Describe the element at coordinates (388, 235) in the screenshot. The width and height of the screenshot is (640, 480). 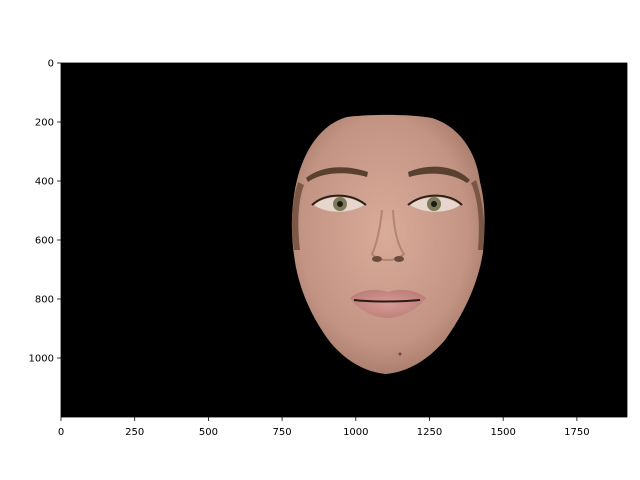
I see `nose` at that location.